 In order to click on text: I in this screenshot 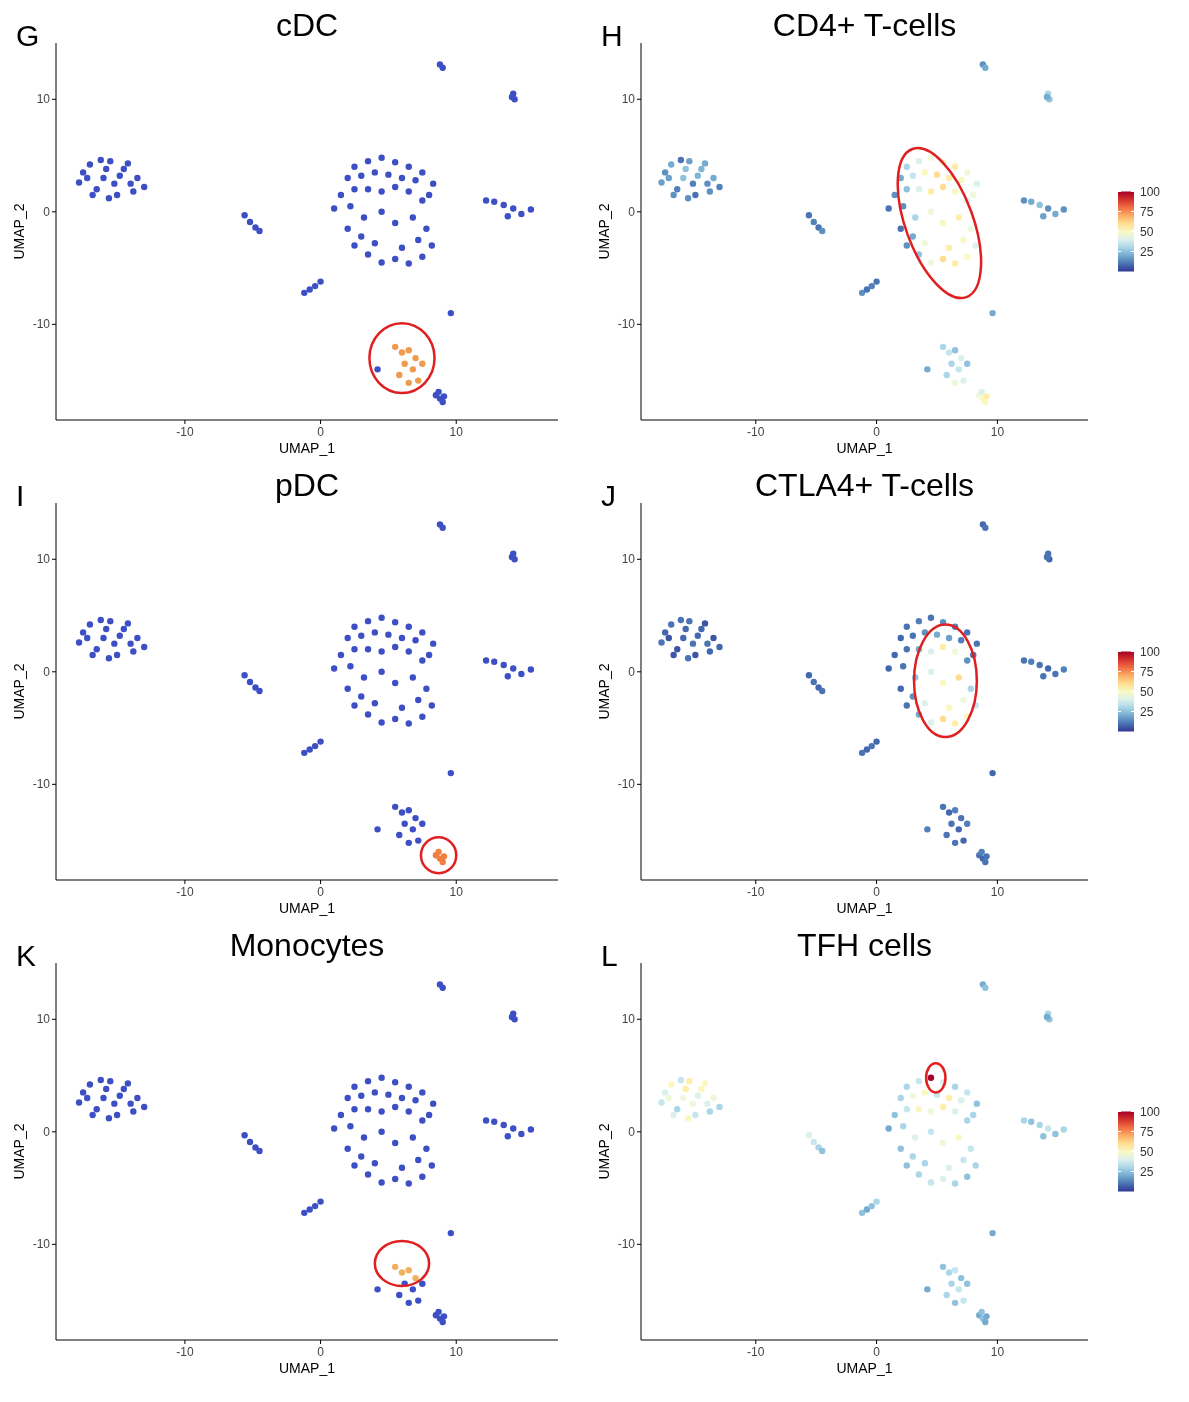, I will do `click(20, 495)`.